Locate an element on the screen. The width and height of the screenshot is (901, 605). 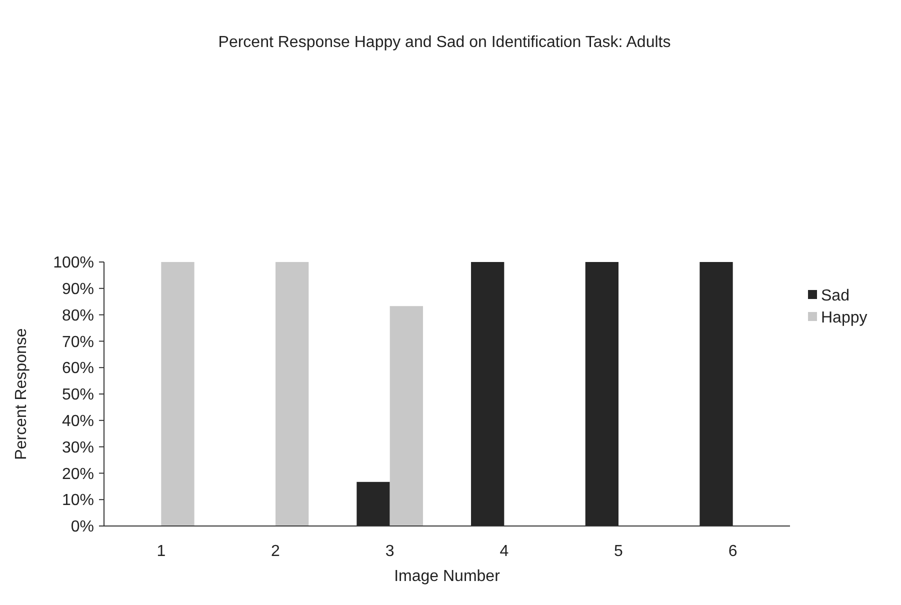
x-tick-label: 4 is located at coordinates (504, 551).